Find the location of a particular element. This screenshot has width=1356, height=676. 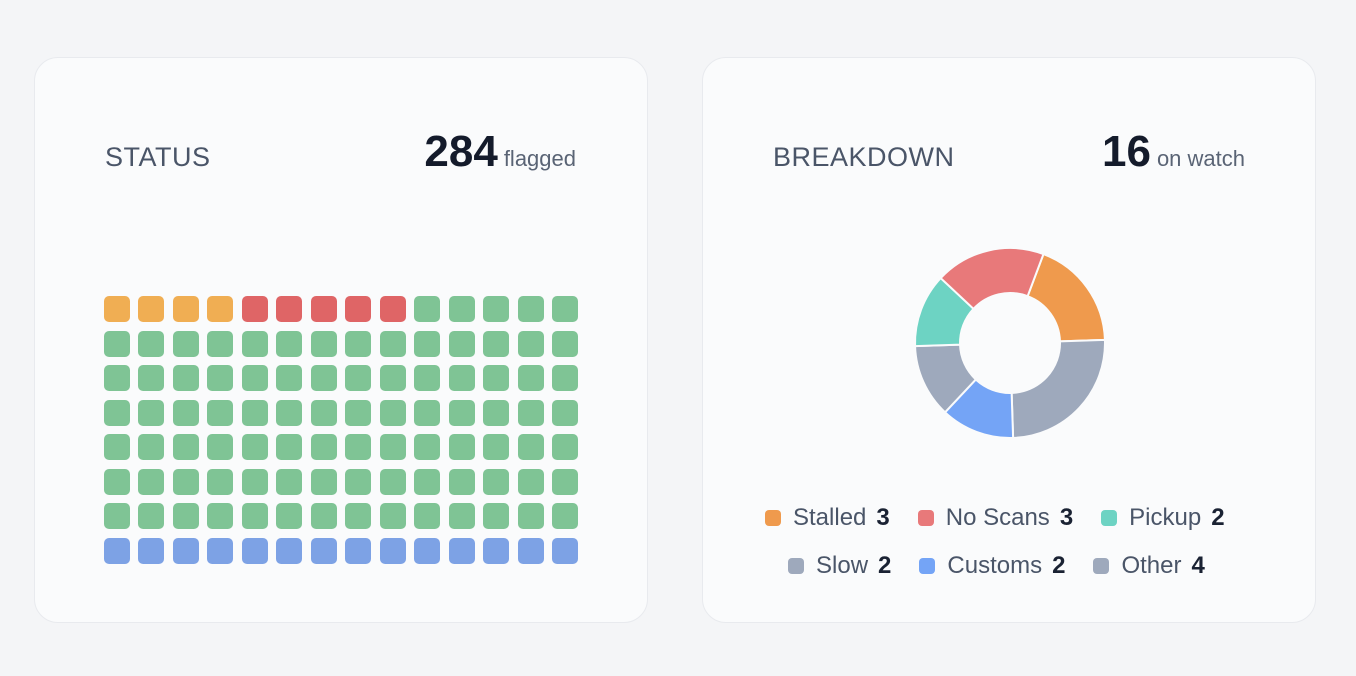

legend-count: 4 is located at coordinates (1198, 565).